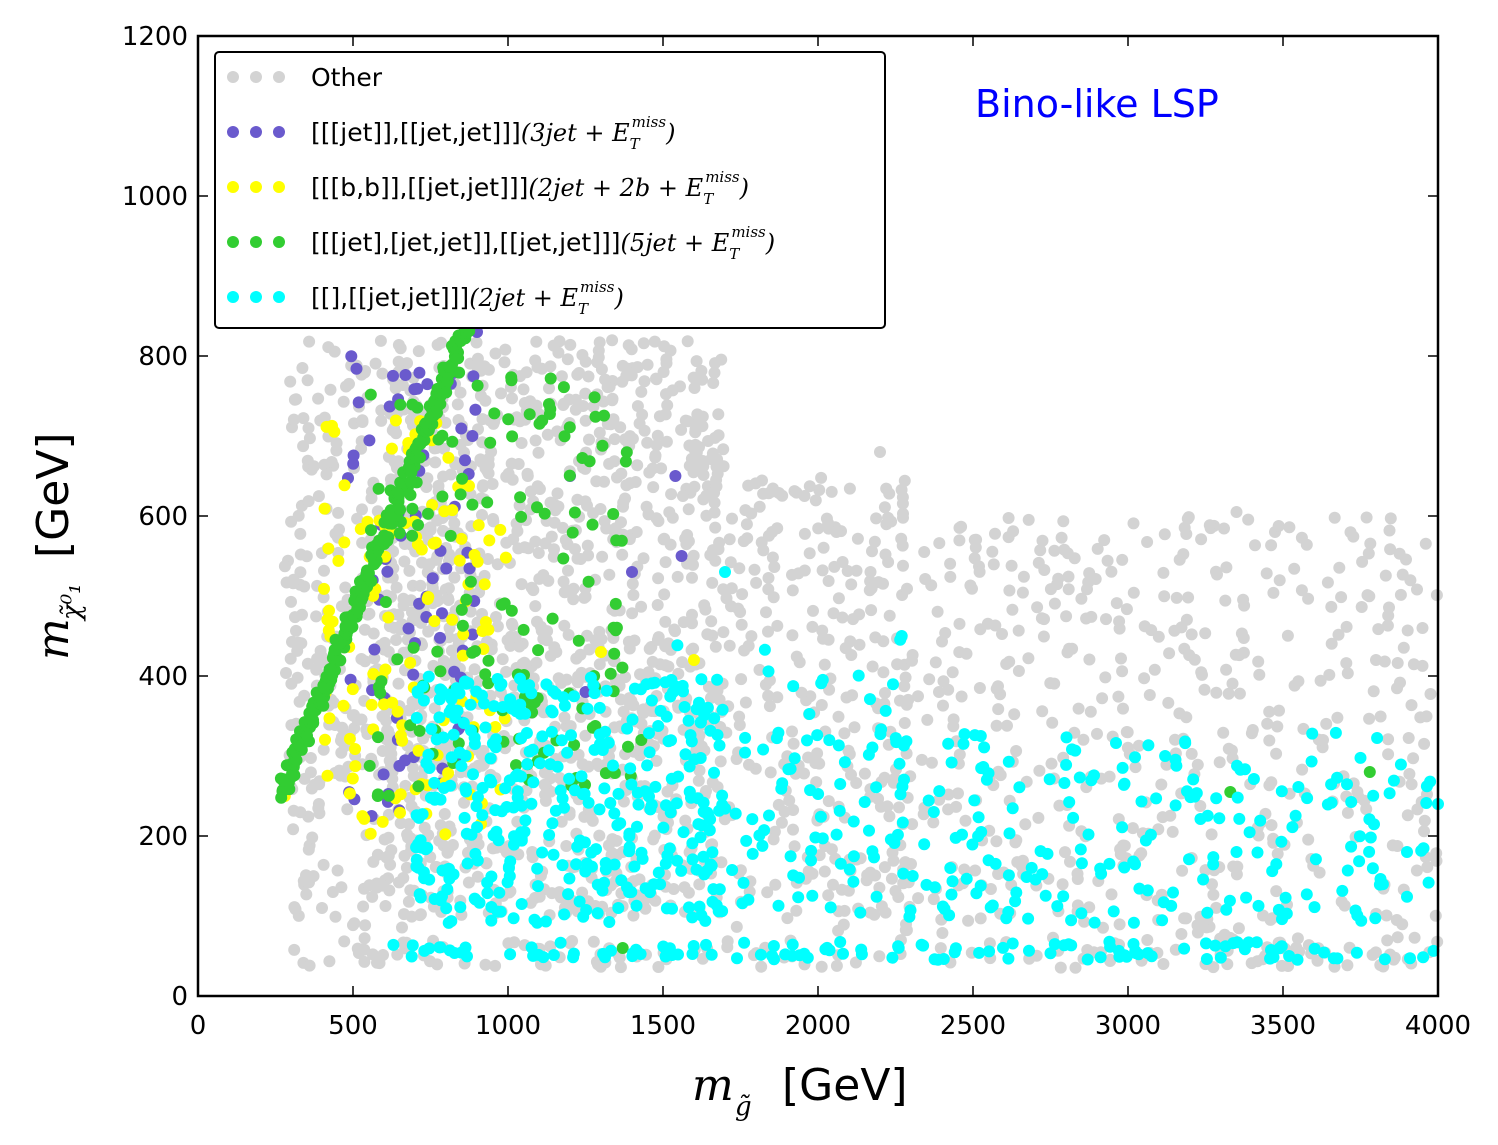  Describe the element at coordinates (1283, 1026) in the screenshot. I see `x-tick-label: 3500` at that location.